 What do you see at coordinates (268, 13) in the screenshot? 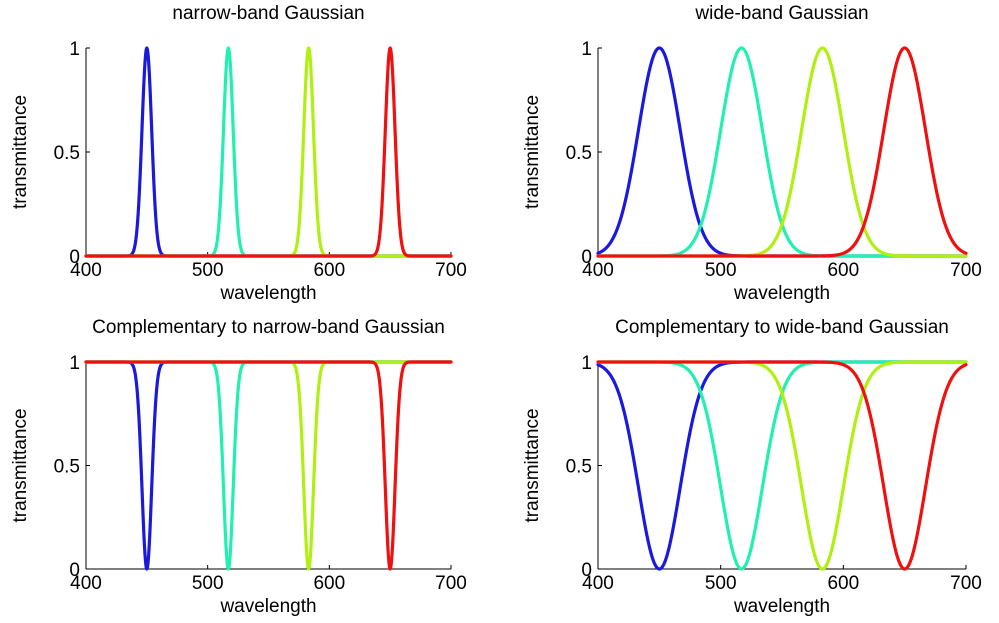
I see `chart-title: narrow-band Gaussian` at bounding box center [268, 13].